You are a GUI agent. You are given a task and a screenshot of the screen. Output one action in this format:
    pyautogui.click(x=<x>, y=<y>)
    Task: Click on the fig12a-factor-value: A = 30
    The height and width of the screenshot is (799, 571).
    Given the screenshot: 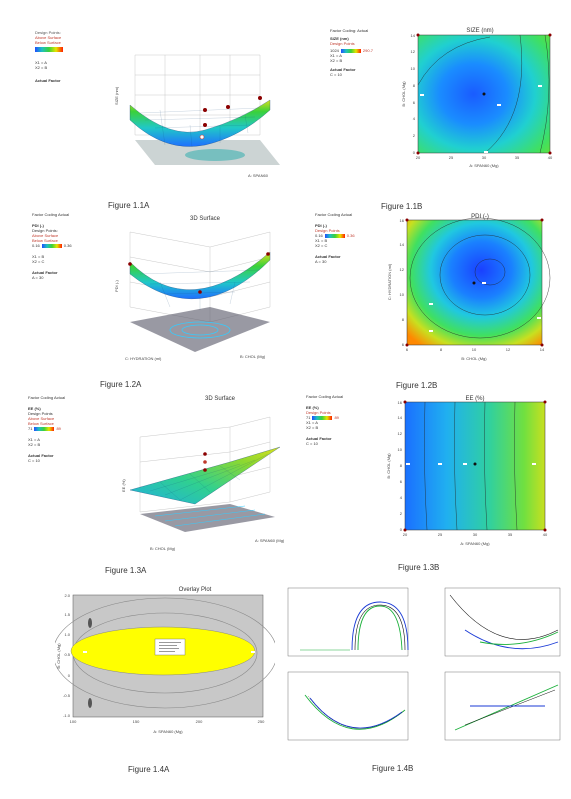 What is the action you would take?
    pyautogui.click(x=38, y=277)
    